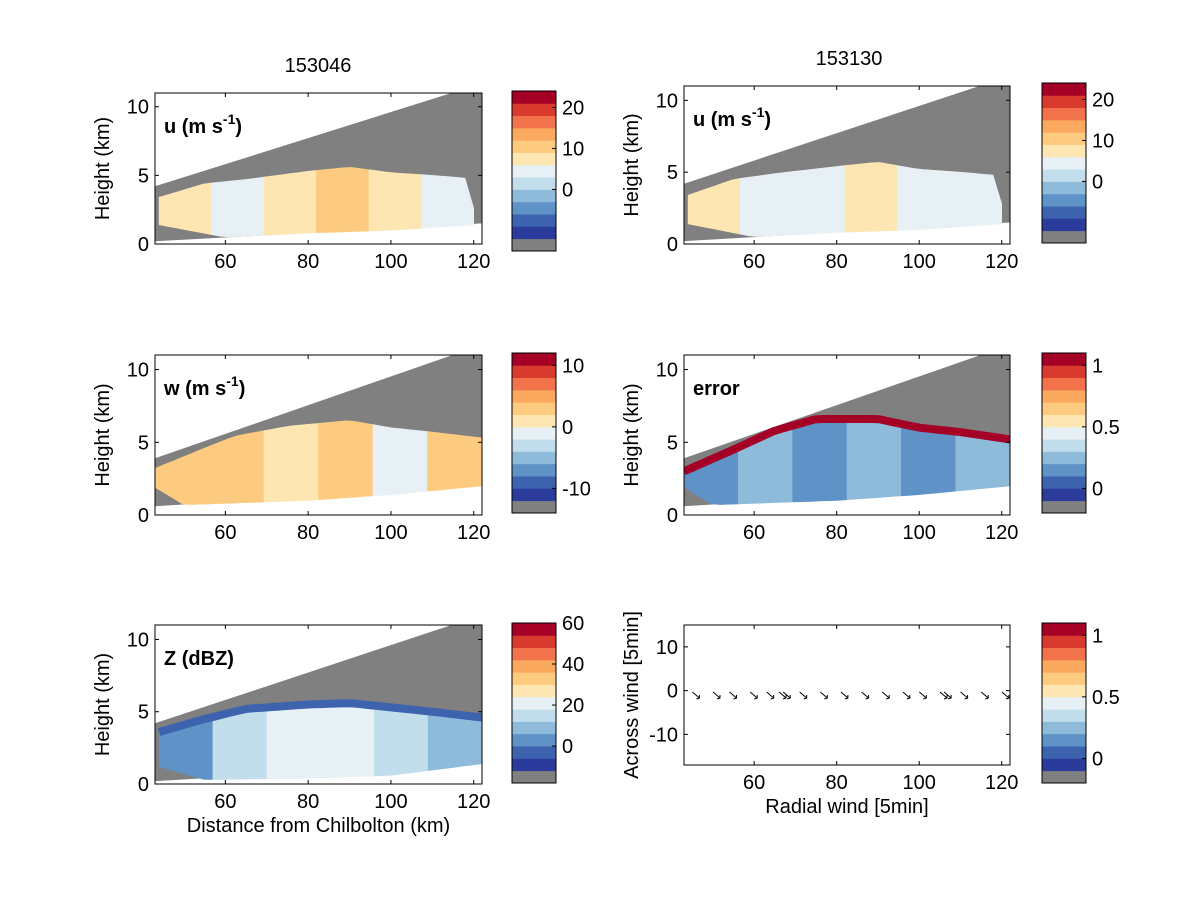 The image size is (1200, 905). Describe the element at coordinates (143, 713) in the screenshot. I see `y-tick-label: 5` at that location.